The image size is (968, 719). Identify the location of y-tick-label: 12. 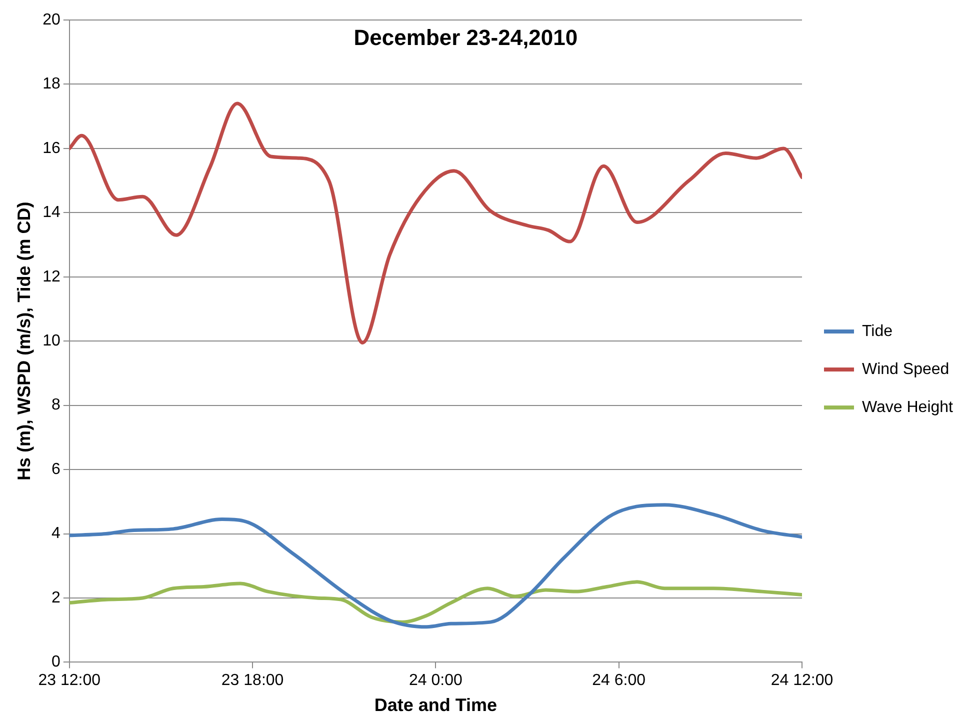
(51, 277).